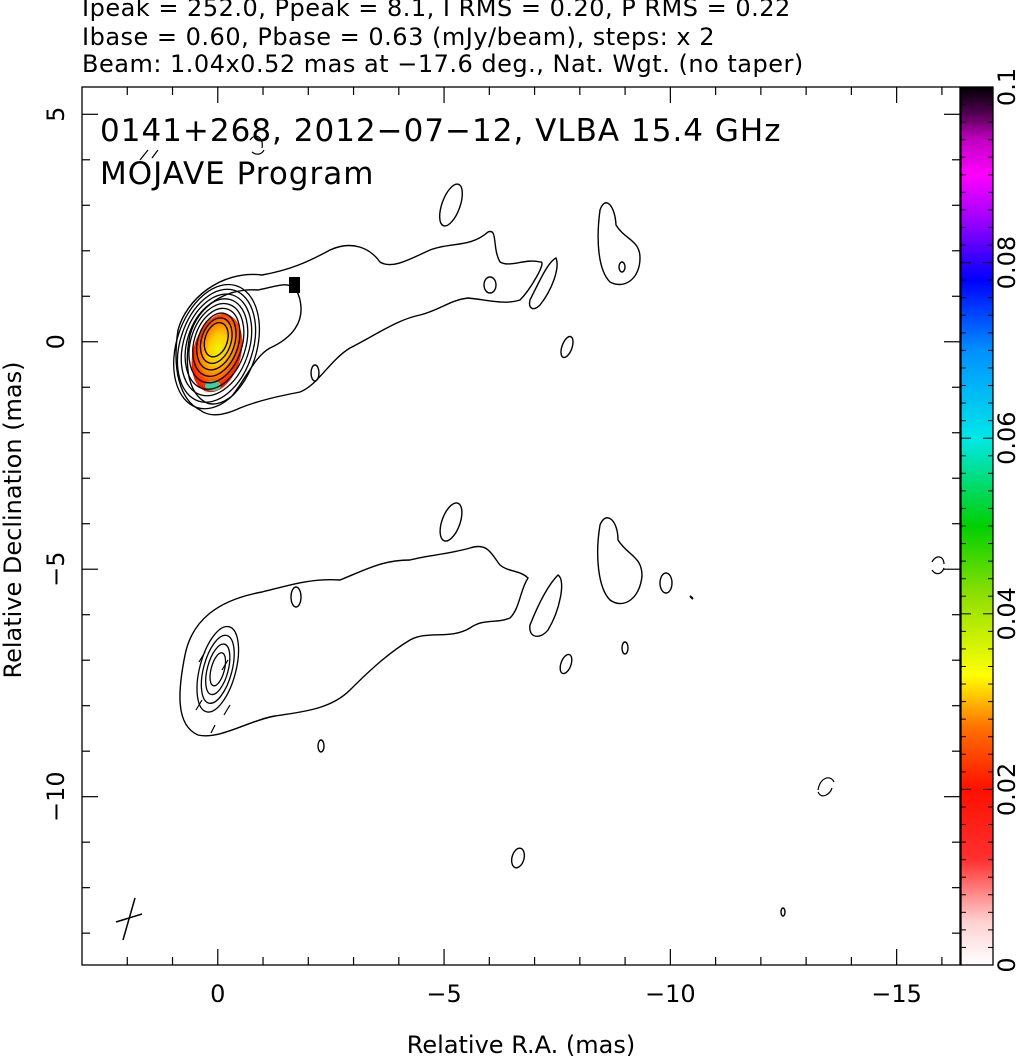 Image resolution: width=1021 pixels, height=1060 pixels. I want to click on upper-map, so click(390, 275).